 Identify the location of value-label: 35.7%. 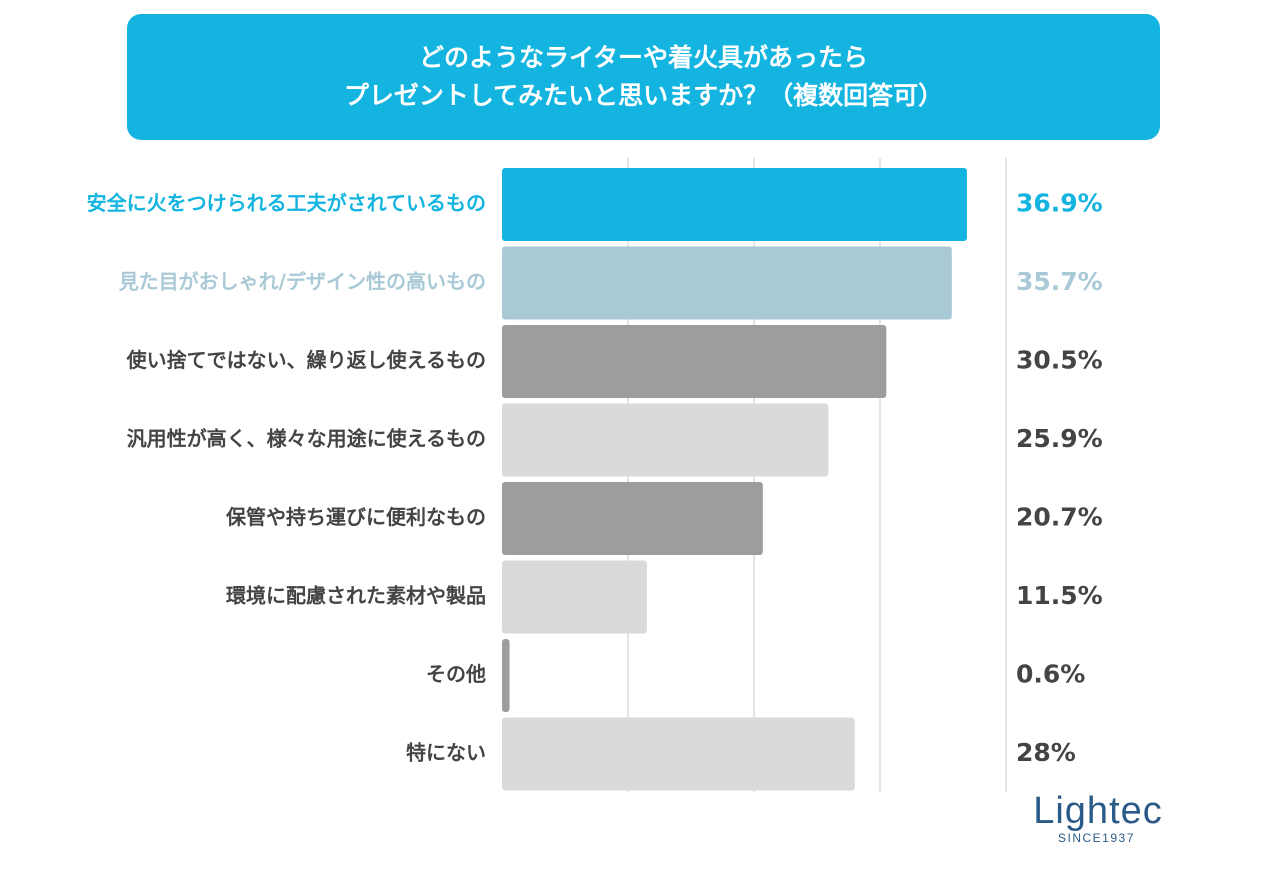
(1059, 281).